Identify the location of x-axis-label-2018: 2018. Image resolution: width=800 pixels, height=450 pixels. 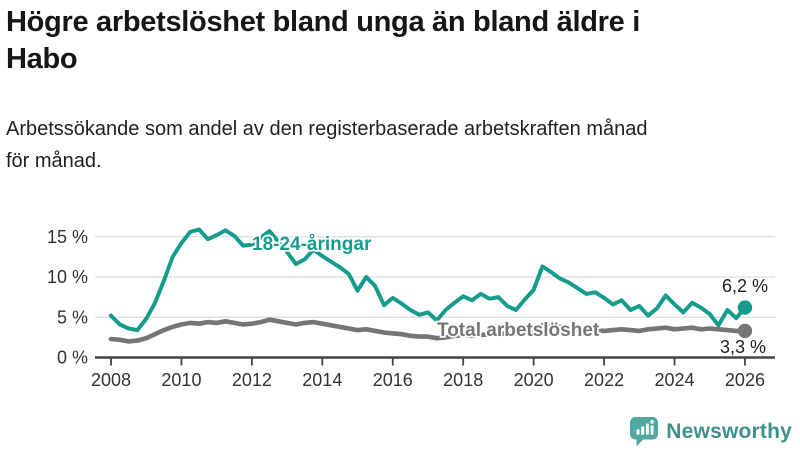
(463, 380).